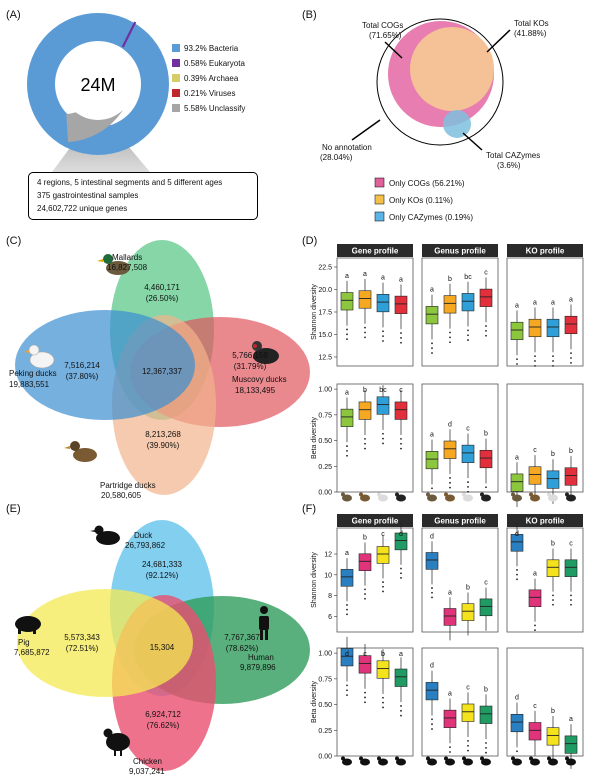  What do you see at coordinates (13, 15) in the screenshot?
I see `panel-label-a: (A)` at bounding box center [13, 15].